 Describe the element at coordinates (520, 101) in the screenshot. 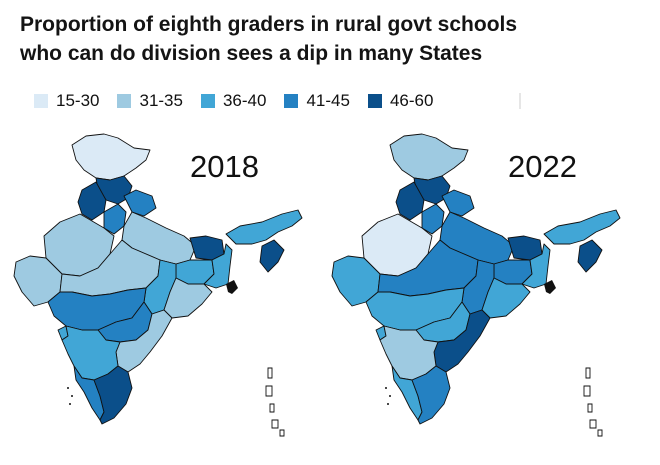

I see `legend-divider` at that location.